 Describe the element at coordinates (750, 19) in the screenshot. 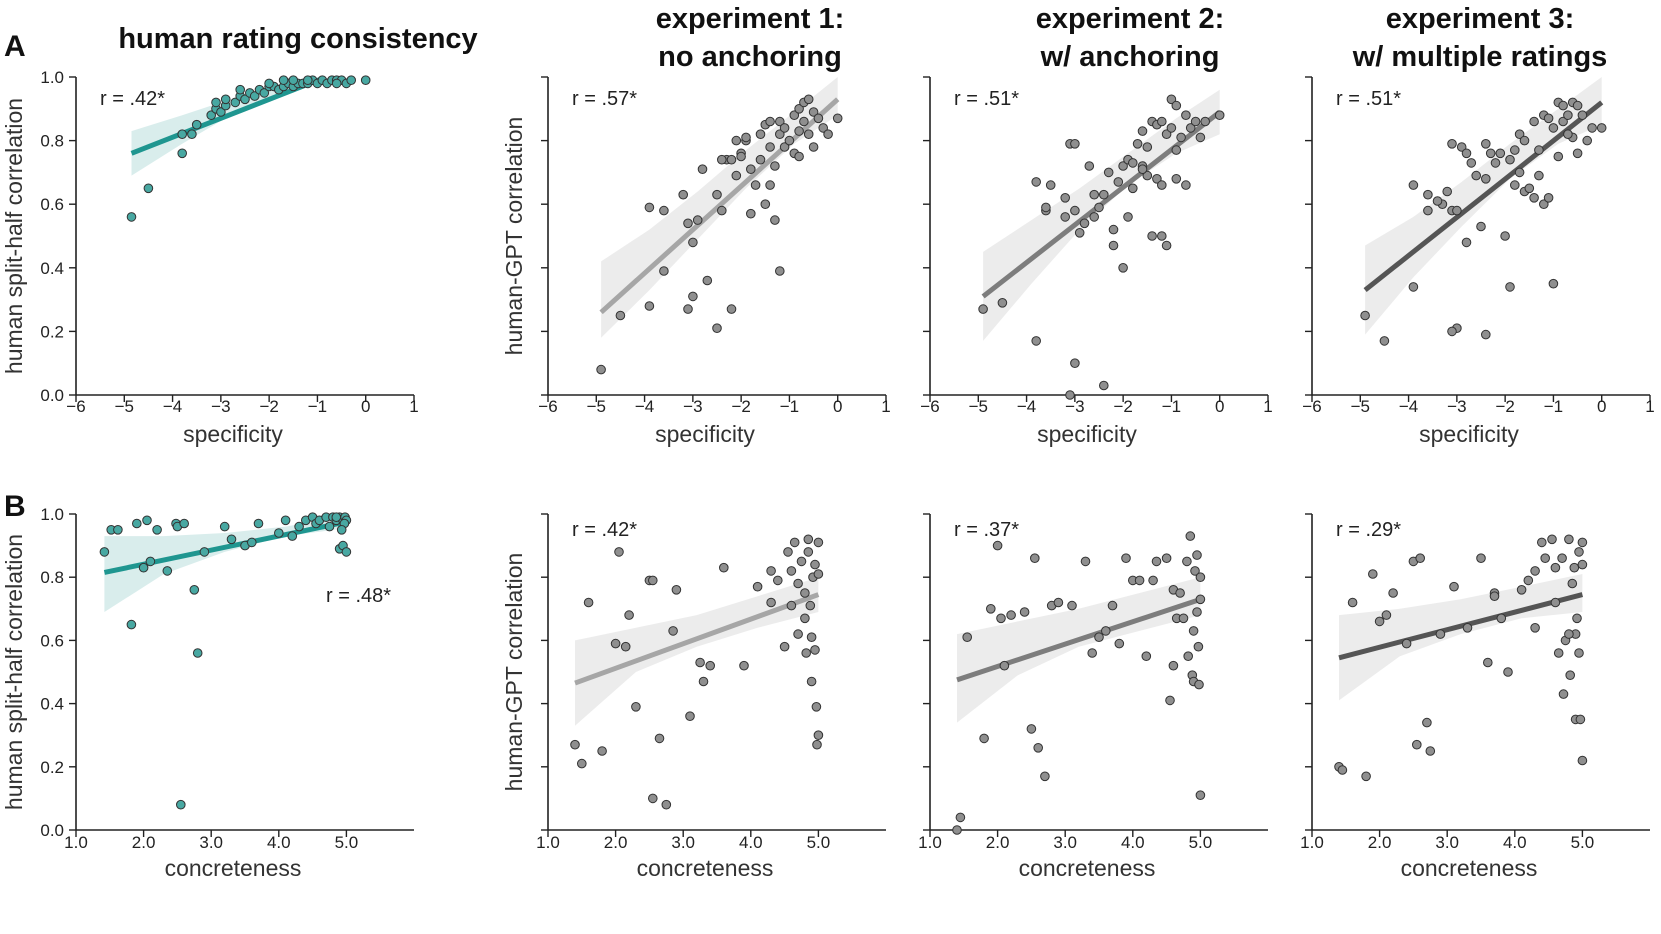

I see `column-title-2-line1: experiment 1:` at that location.